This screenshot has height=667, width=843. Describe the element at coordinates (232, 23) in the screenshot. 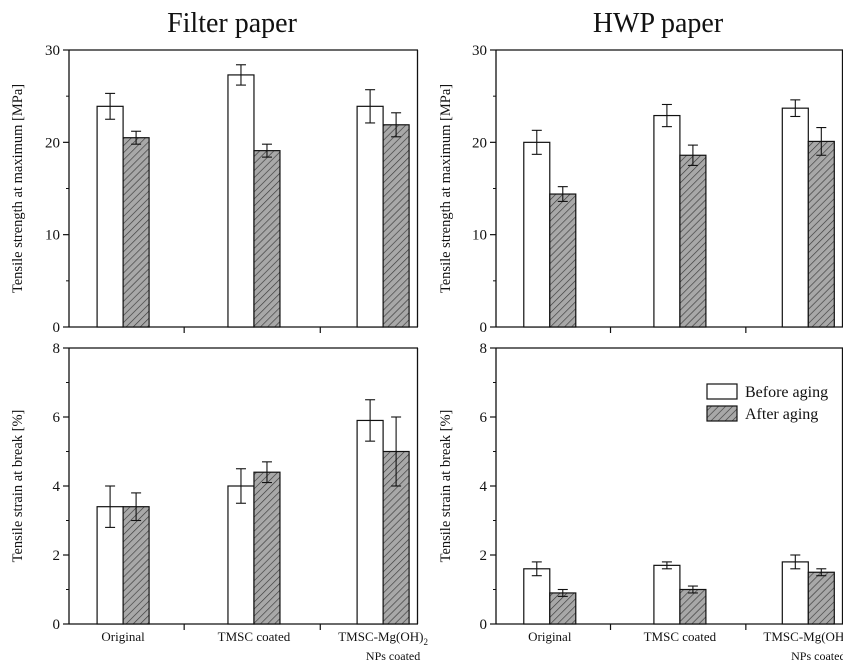

I see `left-panel-title: Filter paper` at that location.